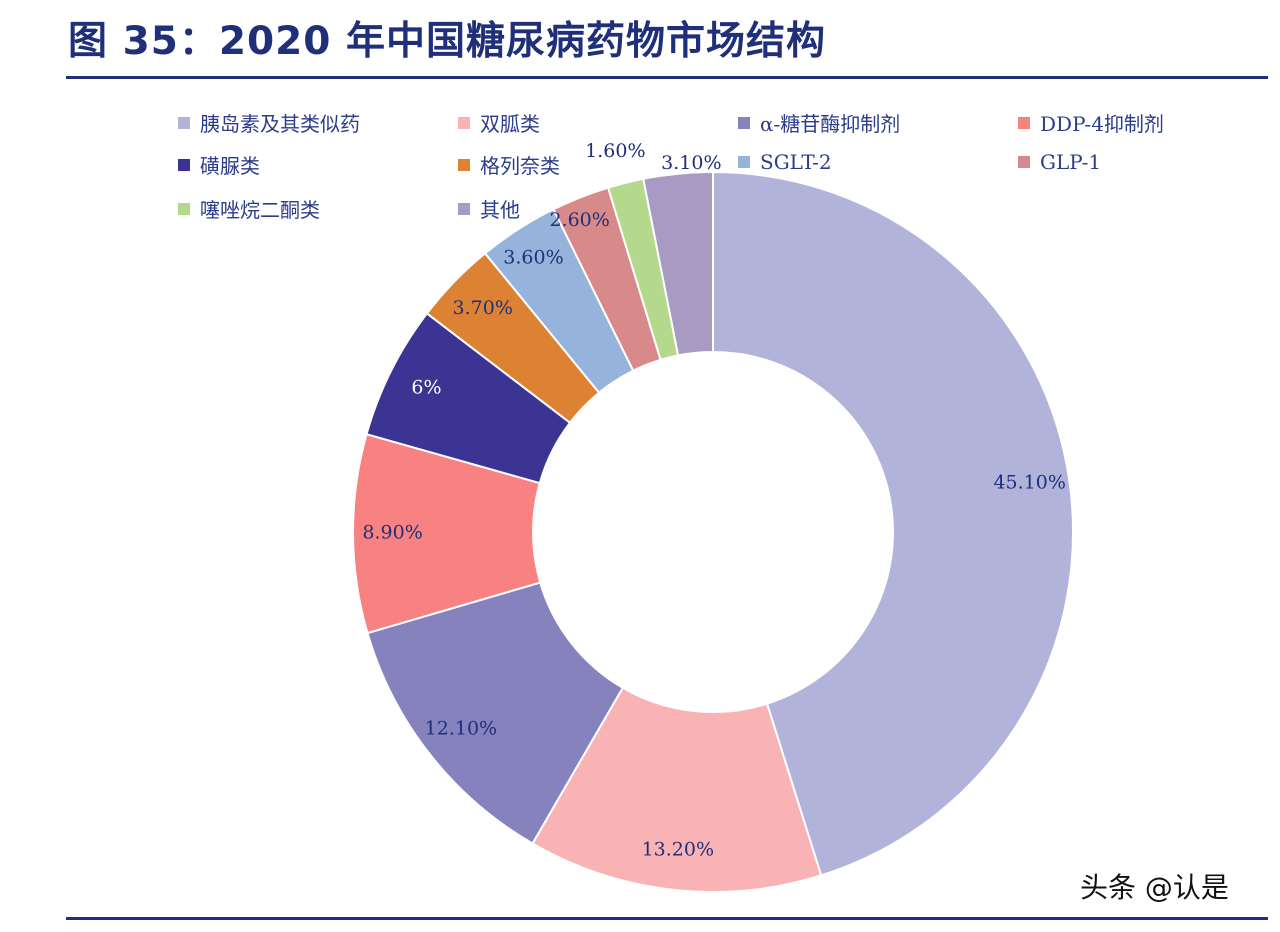 The height and width of the screenshot is (932, 1280). Describe the element at coordinates (230, 166) in the screenshot. I see `legend-label: 磺脲类` at that location.